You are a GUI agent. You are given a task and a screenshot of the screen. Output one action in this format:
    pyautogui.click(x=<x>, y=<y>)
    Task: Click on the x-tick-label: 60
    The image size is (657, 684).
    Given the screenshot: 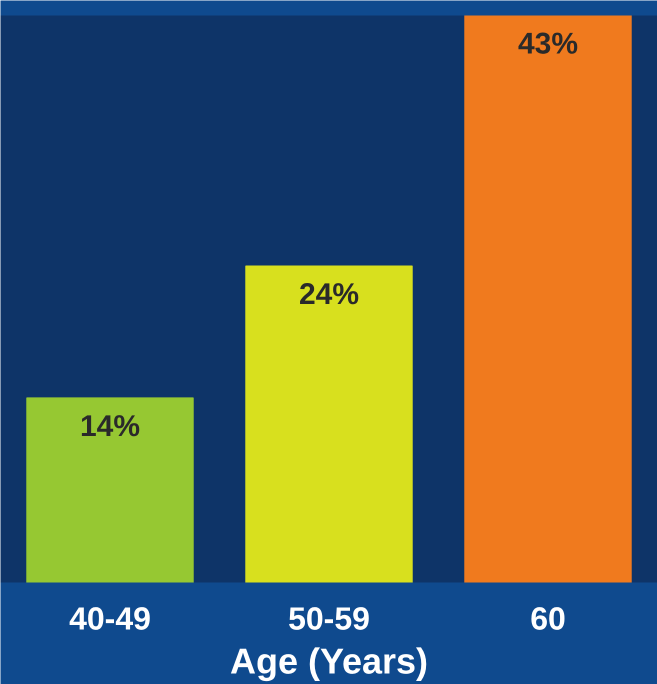 What is the action you would take?
    pyautogui.click(x=548, y=618)
    